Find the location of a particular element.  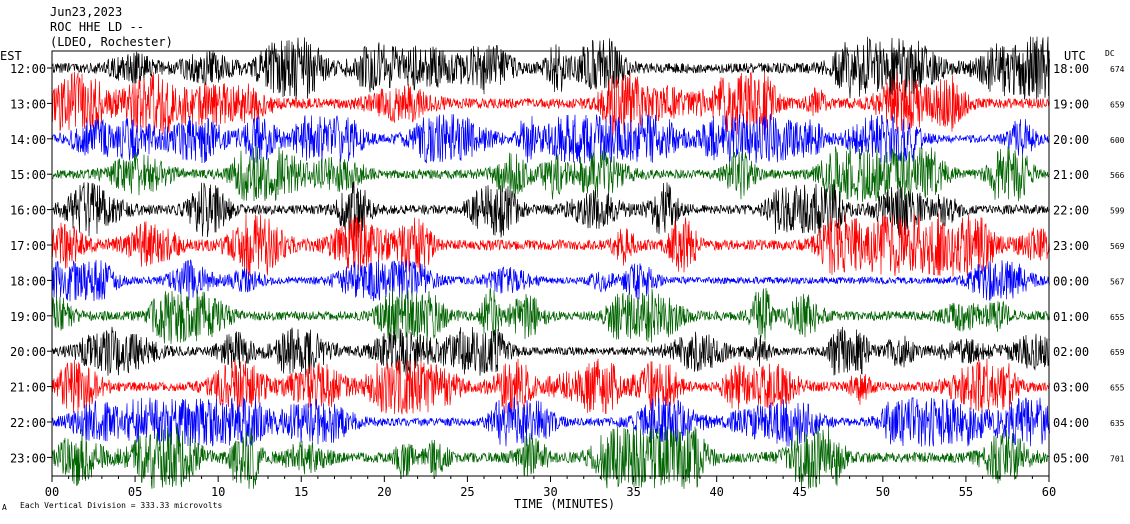

x-tick-label: 50 is located at coordinates (883, 492).